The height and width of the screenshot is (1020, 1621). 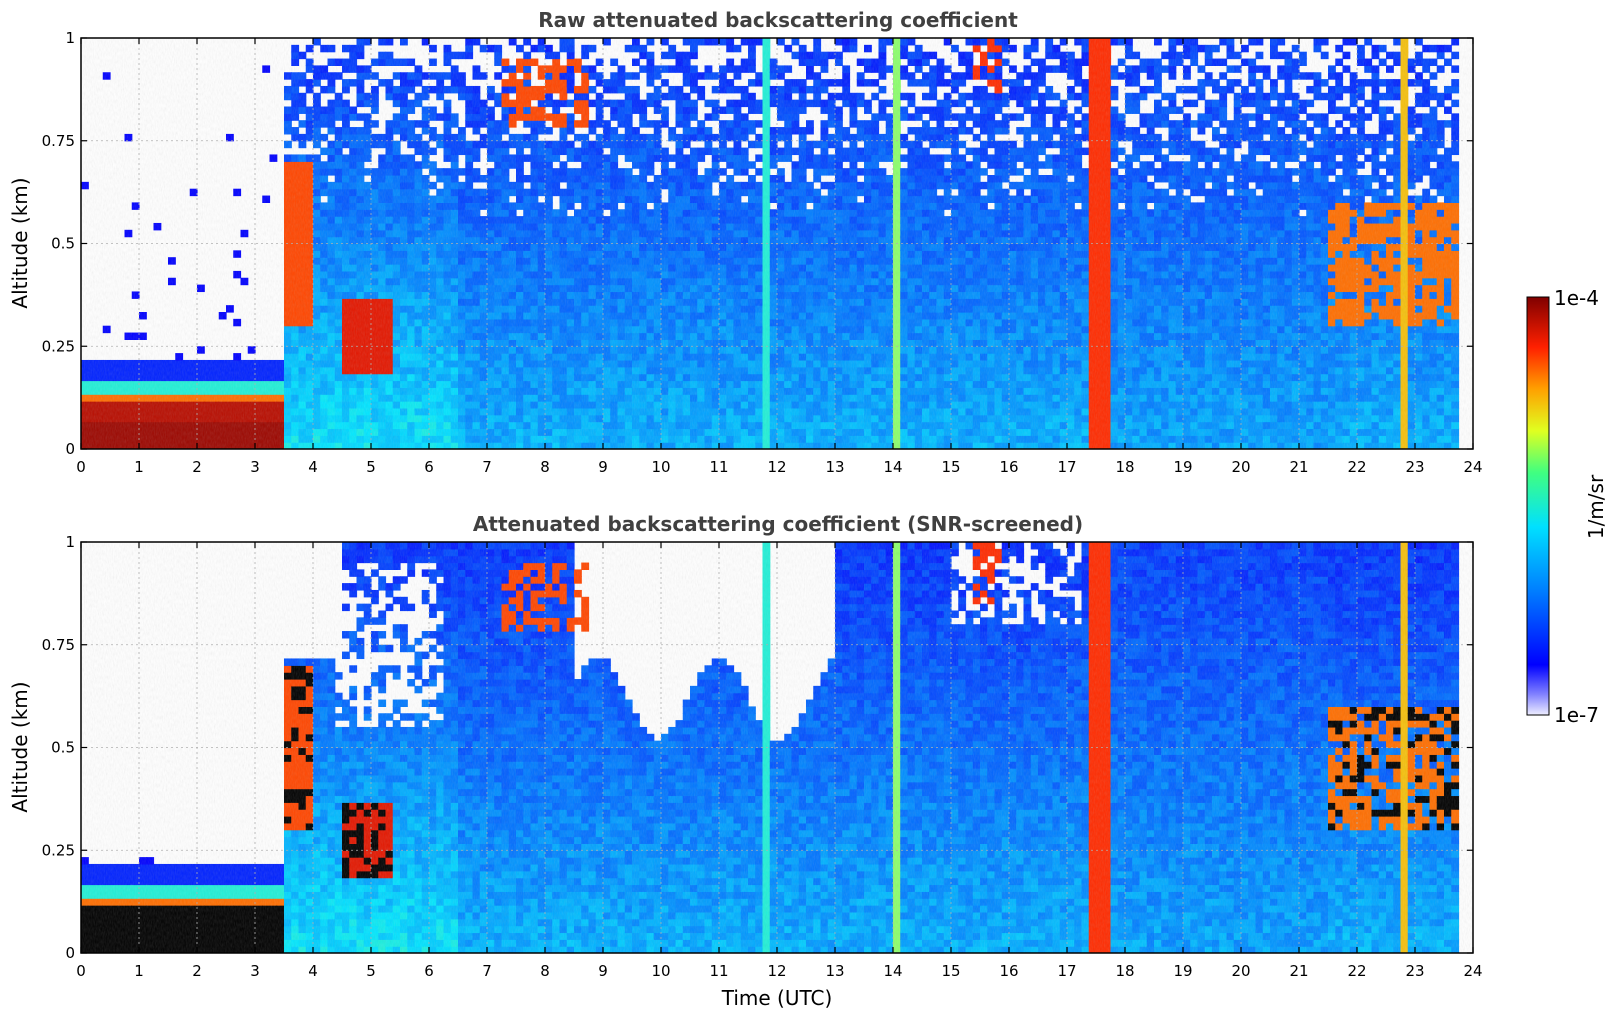 I want to click on colorbar: 1e-4 1e-7 1/m/sr, so click(x=1567, y=506).